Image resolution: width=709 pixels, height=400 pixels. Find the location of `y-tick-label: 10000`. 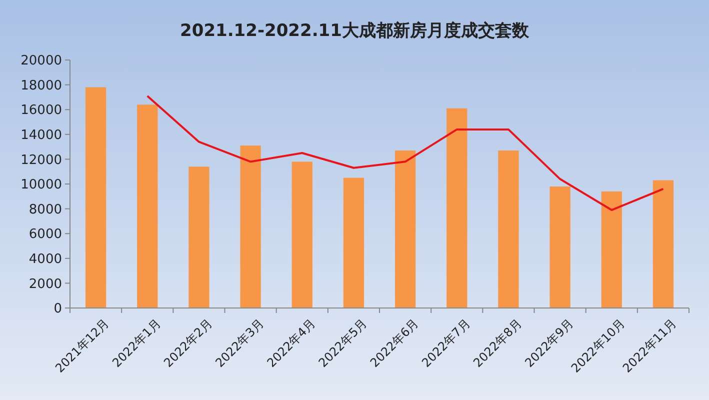

y-tick-label: 10000 is located at coordinates (41, 185).